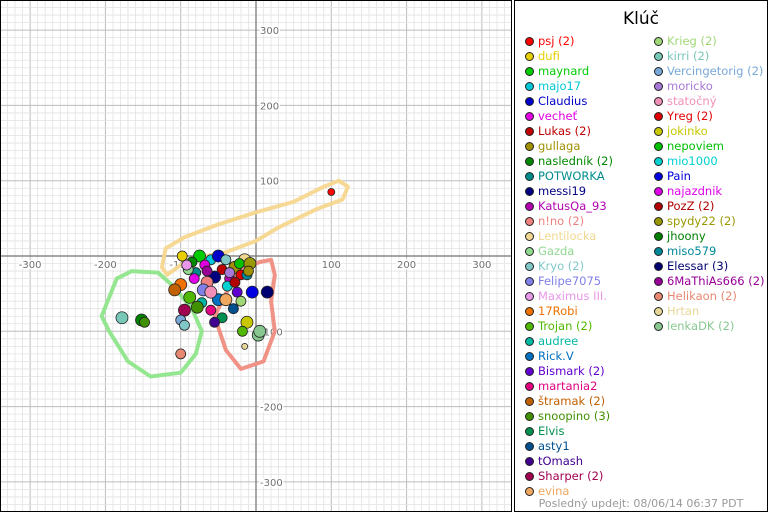 This screenshot has width=768, height=512. Describe the element at coordinates (569, 116) in the screenshot. I see `legend-item: vecheť` at that location.